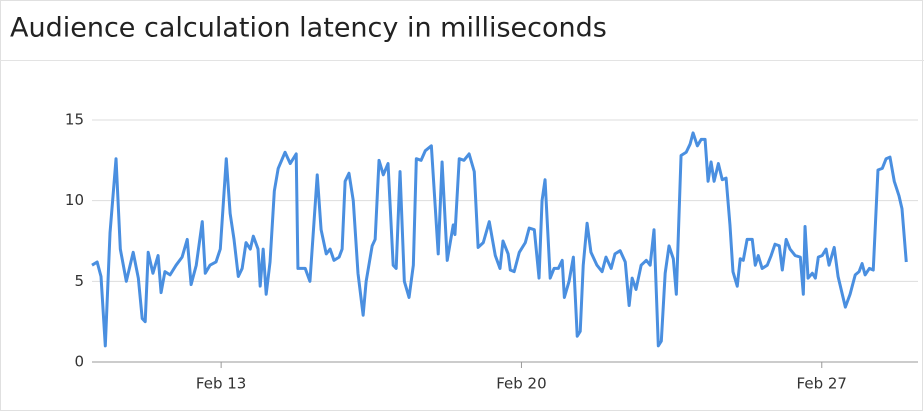 This screenshot has height=412, width=924. What do you see at coordinates (74, 120) in the screenshot?
I see `y-tick-label: 15` at bounding box center [74, 120].